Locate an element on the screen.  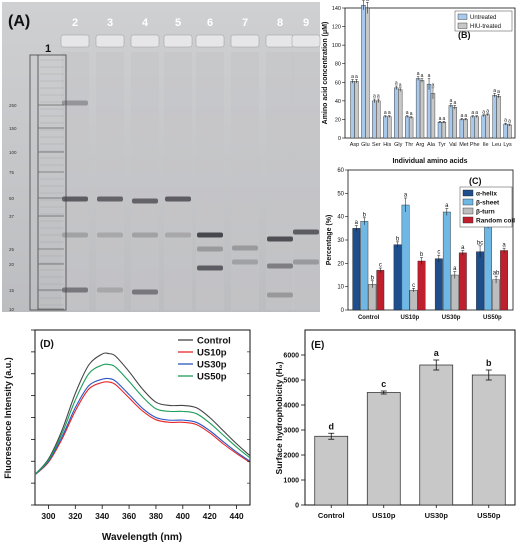
y-tick-label-b: 120 is located at coordinates (336, 28).